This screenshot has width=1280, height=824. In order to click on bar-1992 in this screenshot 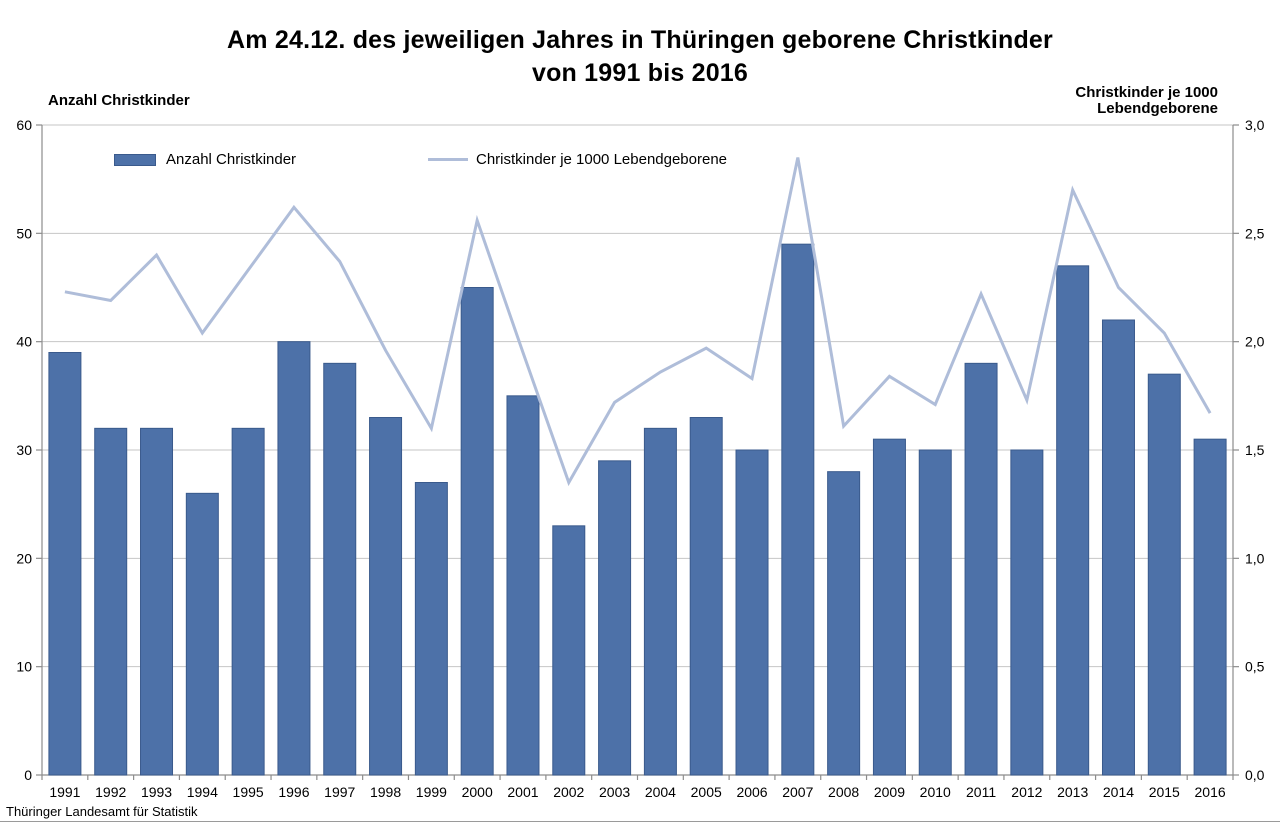, I will do `click(111, 601)`.